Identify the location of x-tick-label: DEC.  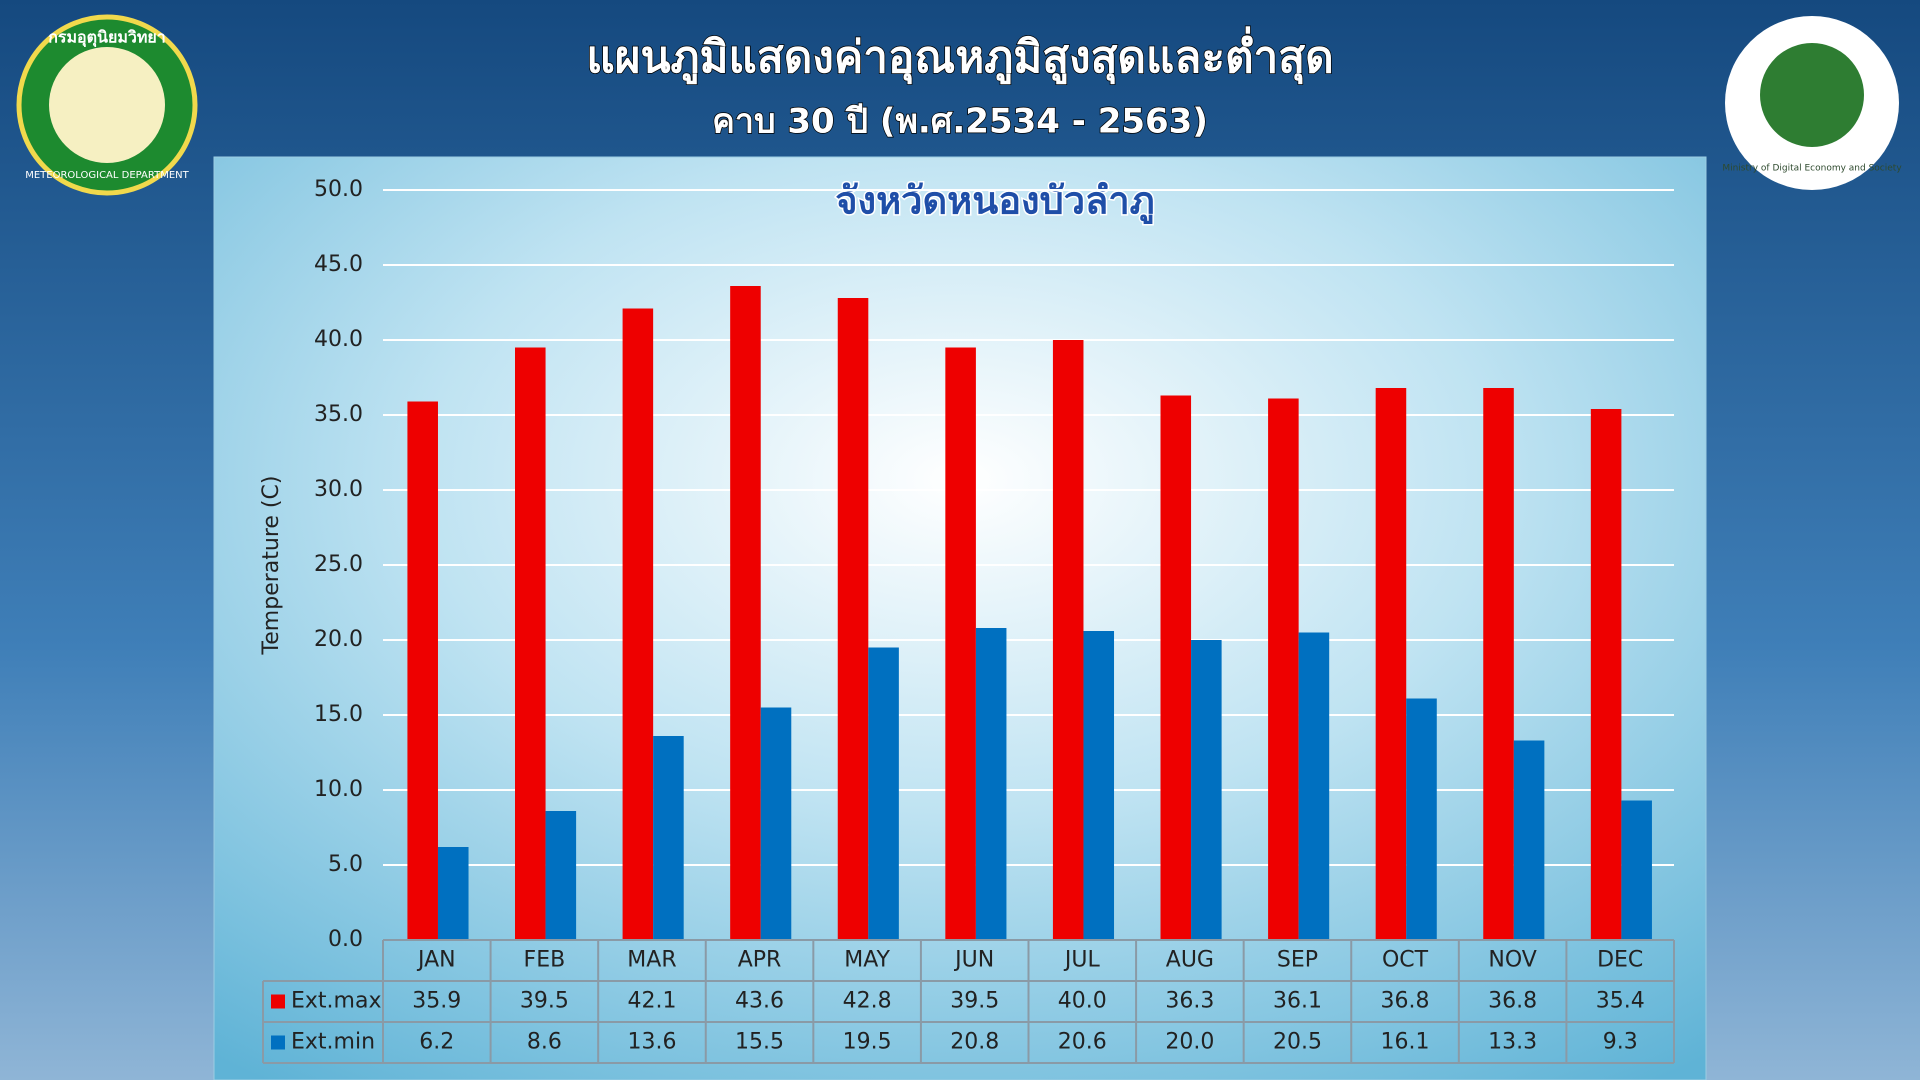
(1620, 960).